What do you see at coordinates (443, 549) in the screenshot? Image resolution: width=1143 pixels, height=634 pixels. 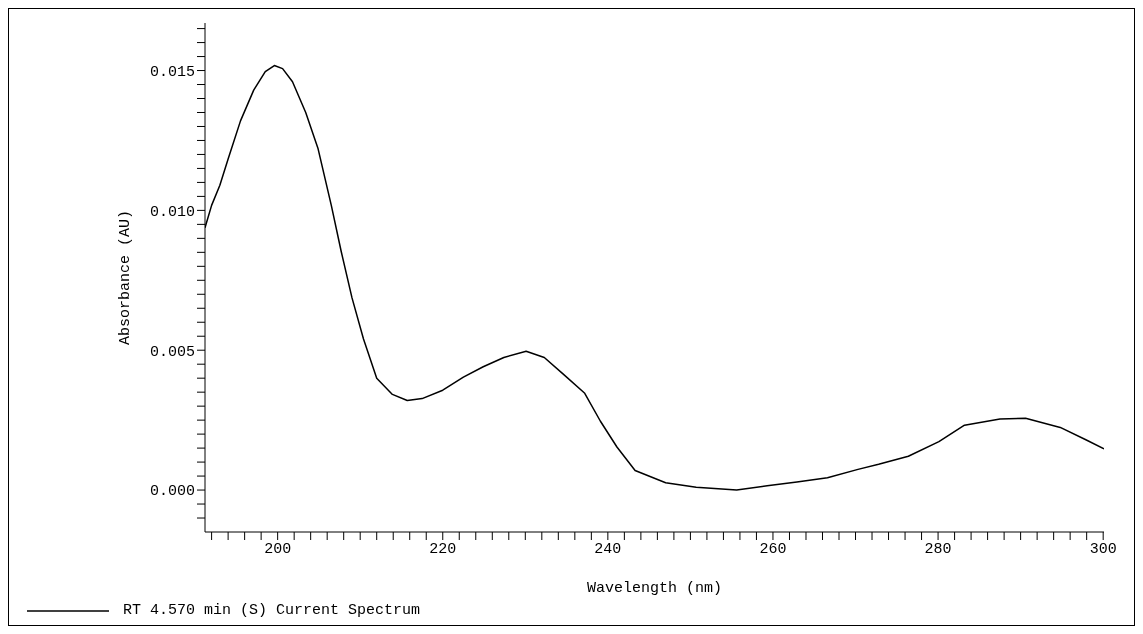 I see `x-tick-label: 220` at bounding box center [443, 549].